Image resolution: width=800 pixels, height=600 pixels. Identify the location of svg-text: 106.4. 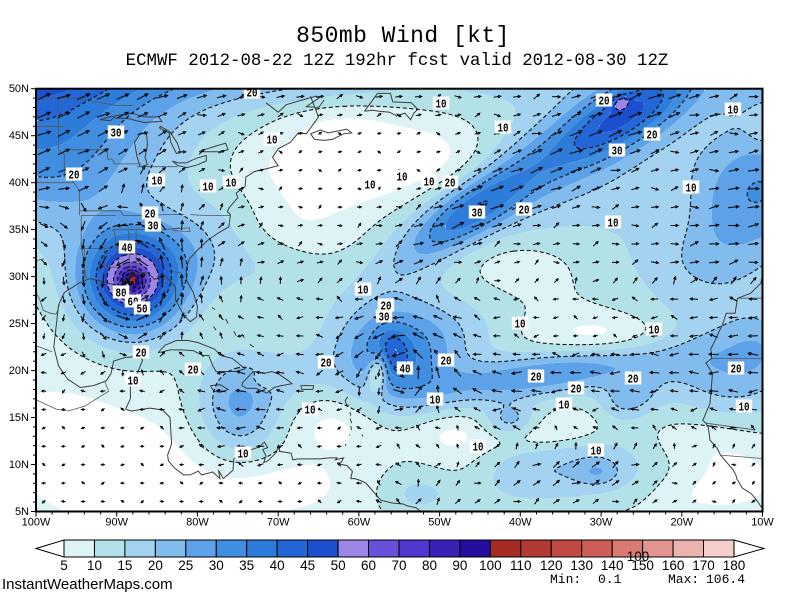
(725, 579).